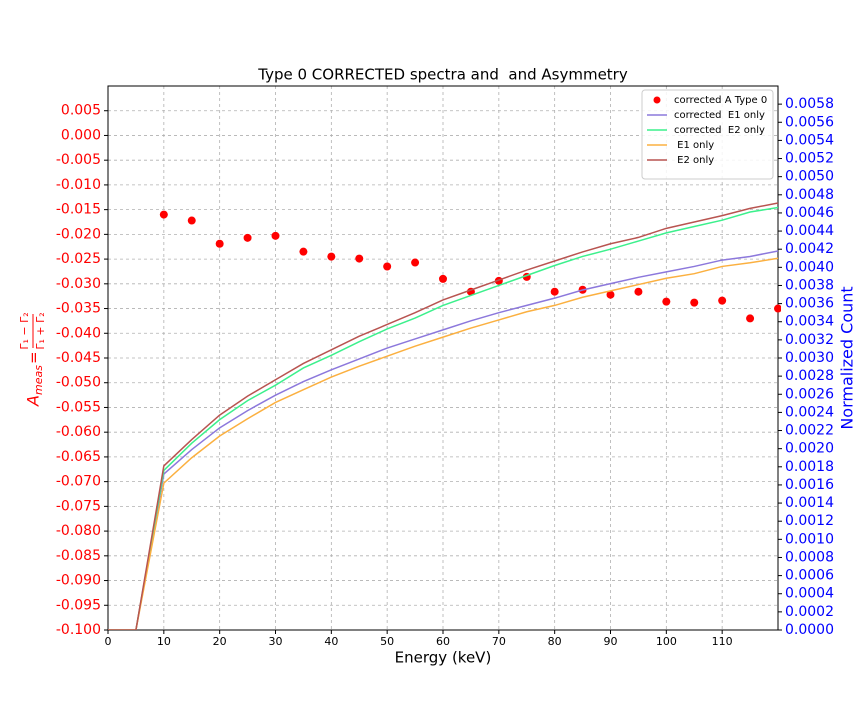 The height and width of the screenshot is (720, 864). What do you see at coordinates (809, 630) in the screenshot?
I see `y2-tick-label: 0.0000` at bounding box center [809, 630].